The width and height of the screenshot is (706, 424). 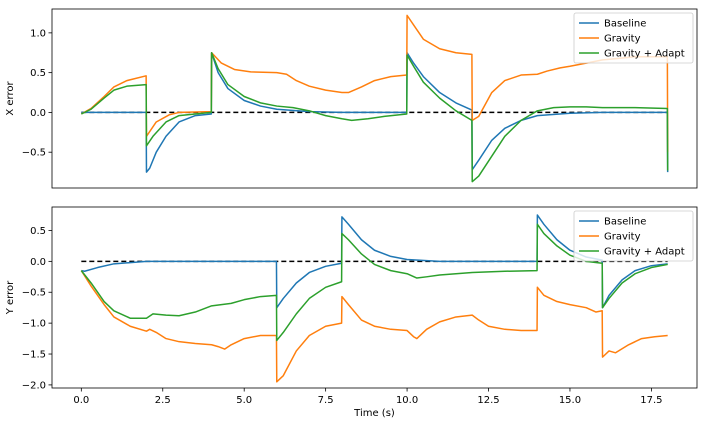 I want to click on y-xtick-label: 15.0, so click(x=570, y=400).